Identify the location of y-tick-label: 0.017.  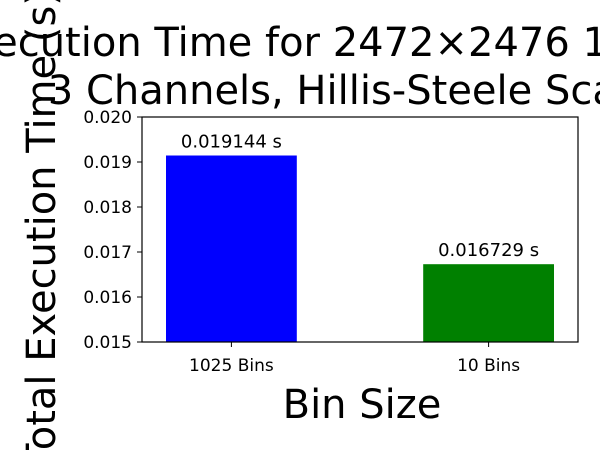
(107, 253).